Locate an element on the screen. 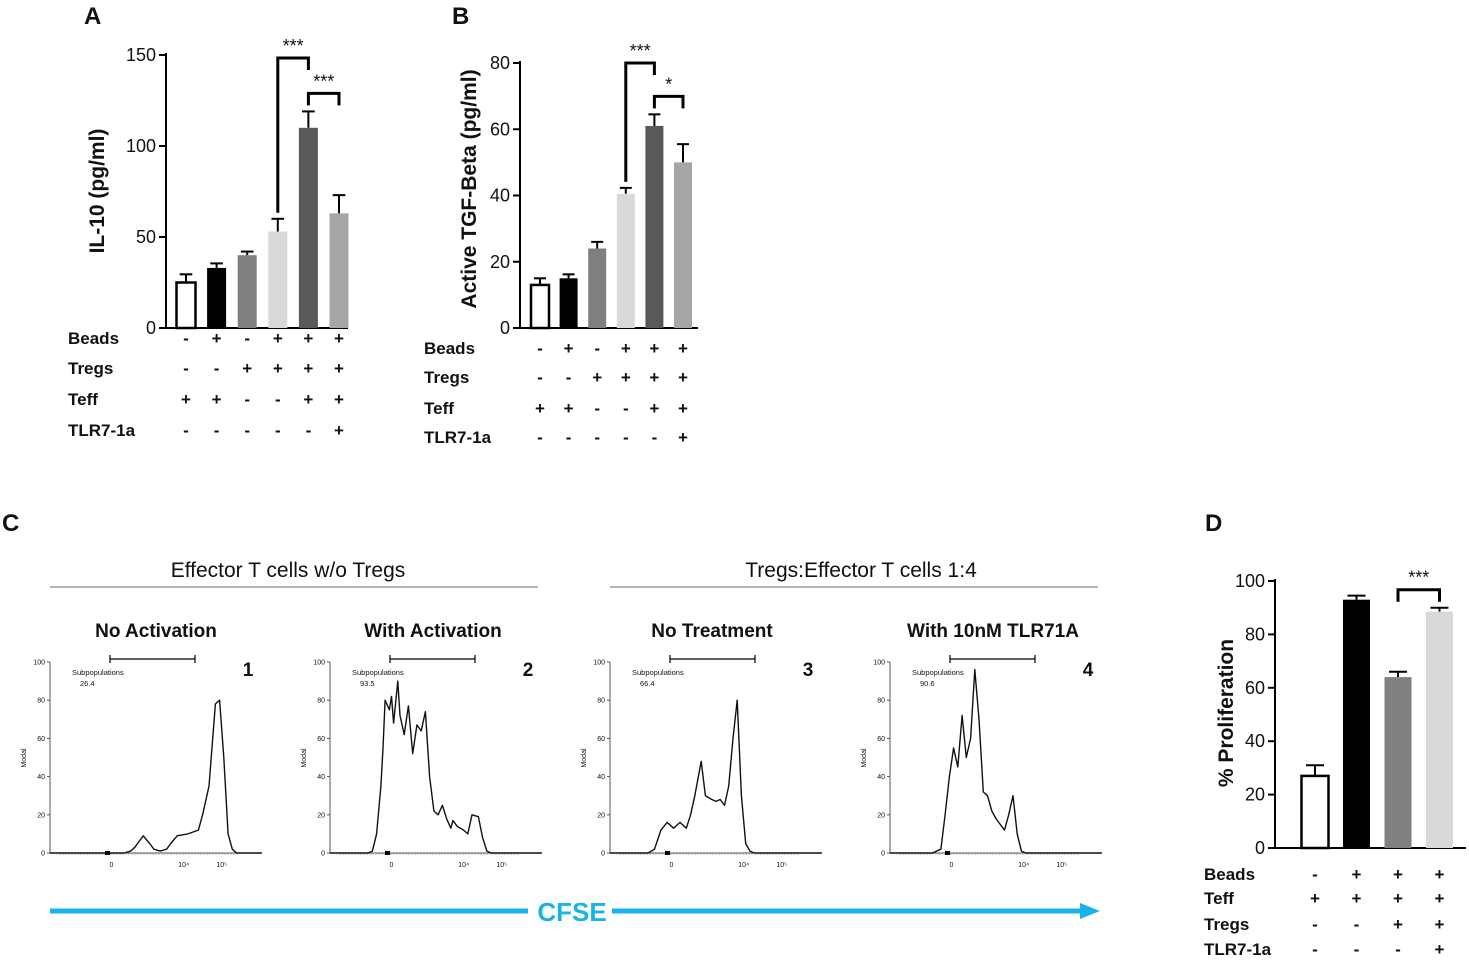  histogram-title: With 10nM TLR71A is located at coordinates (993, 631).